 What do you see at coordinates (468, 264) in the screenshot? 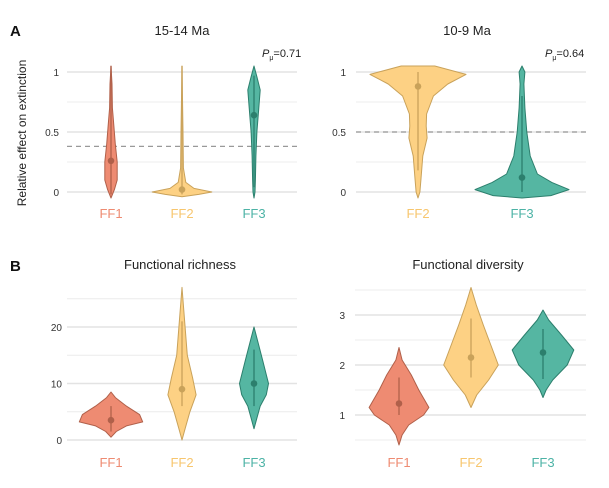
I see `panel-title: Functional diversity` at bounding box center [468, 264].